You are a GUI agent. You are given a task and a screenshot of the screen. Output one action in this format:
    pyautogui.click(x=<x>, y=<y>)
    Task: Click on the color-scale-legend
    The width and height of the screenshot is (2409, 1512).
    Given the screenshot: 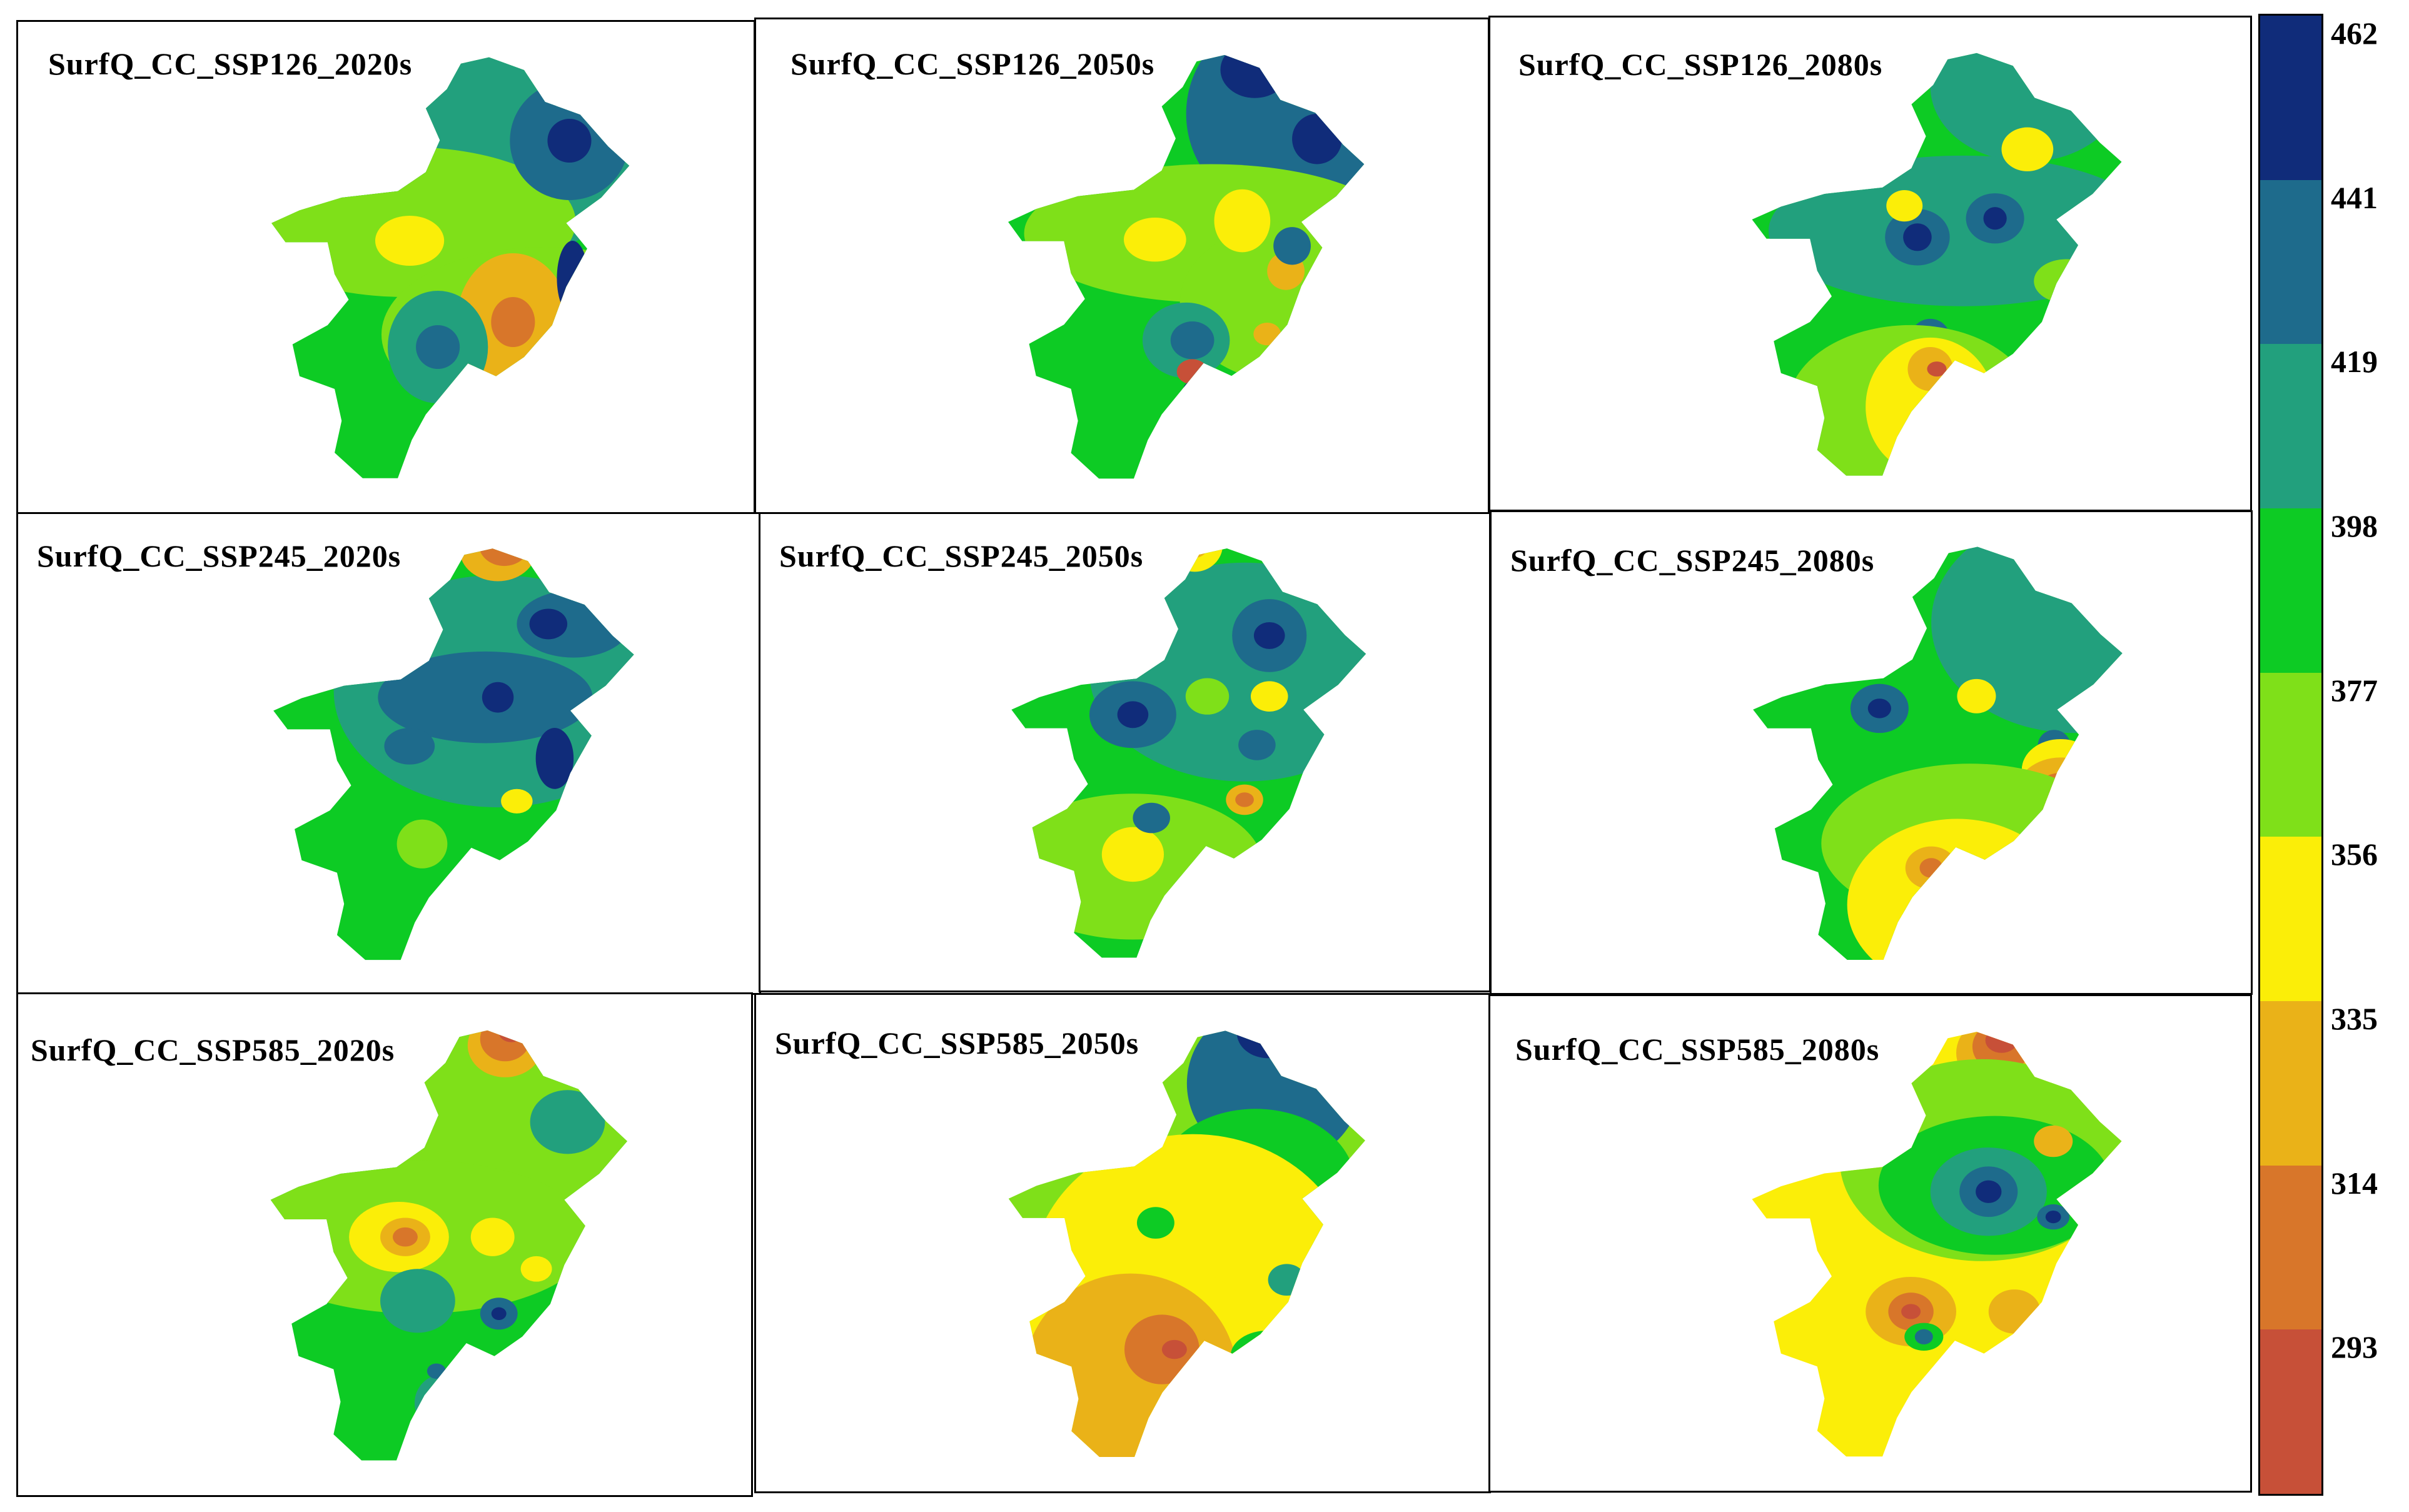 What is the action you would take?
    pyautogui.click(x=2290, y=755)
    